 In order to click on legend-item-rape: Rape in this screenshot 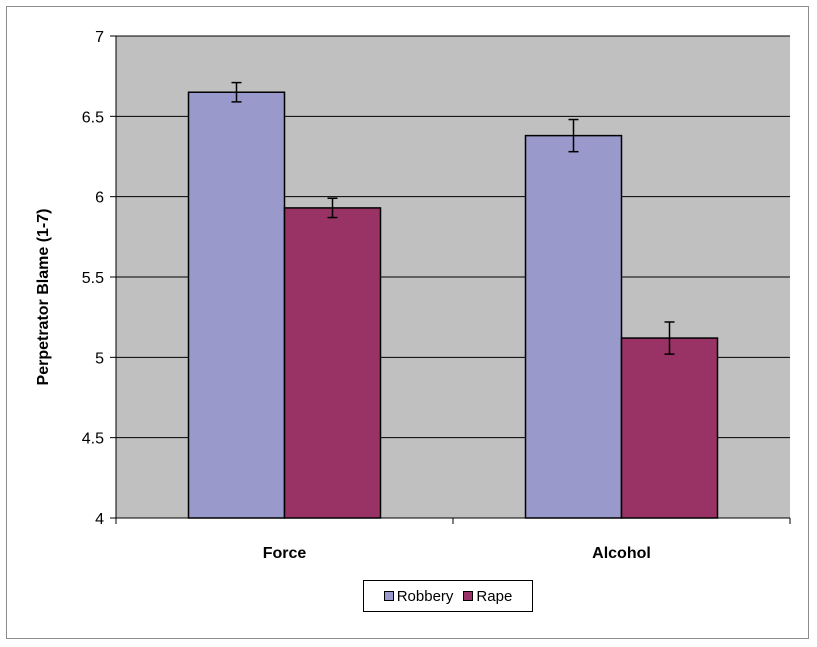, I will do `click(487, 596)`.